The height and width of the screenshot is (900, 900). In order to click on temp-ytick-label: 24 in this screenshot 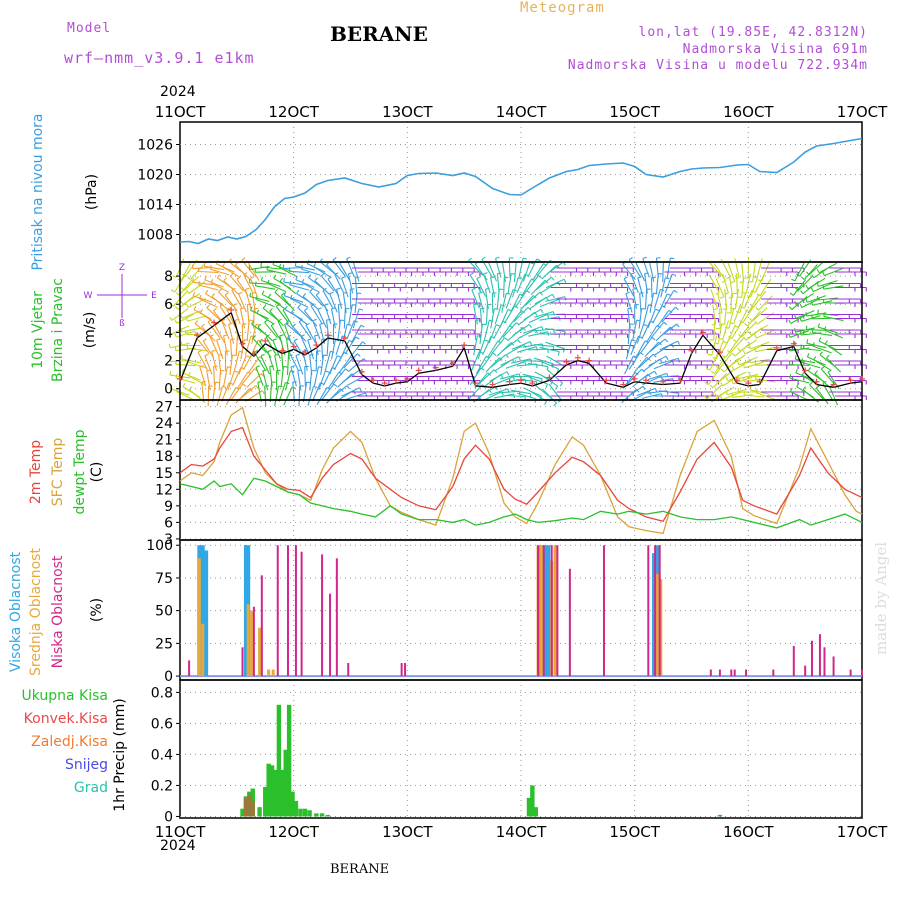, I will do `click(164, 424)`.